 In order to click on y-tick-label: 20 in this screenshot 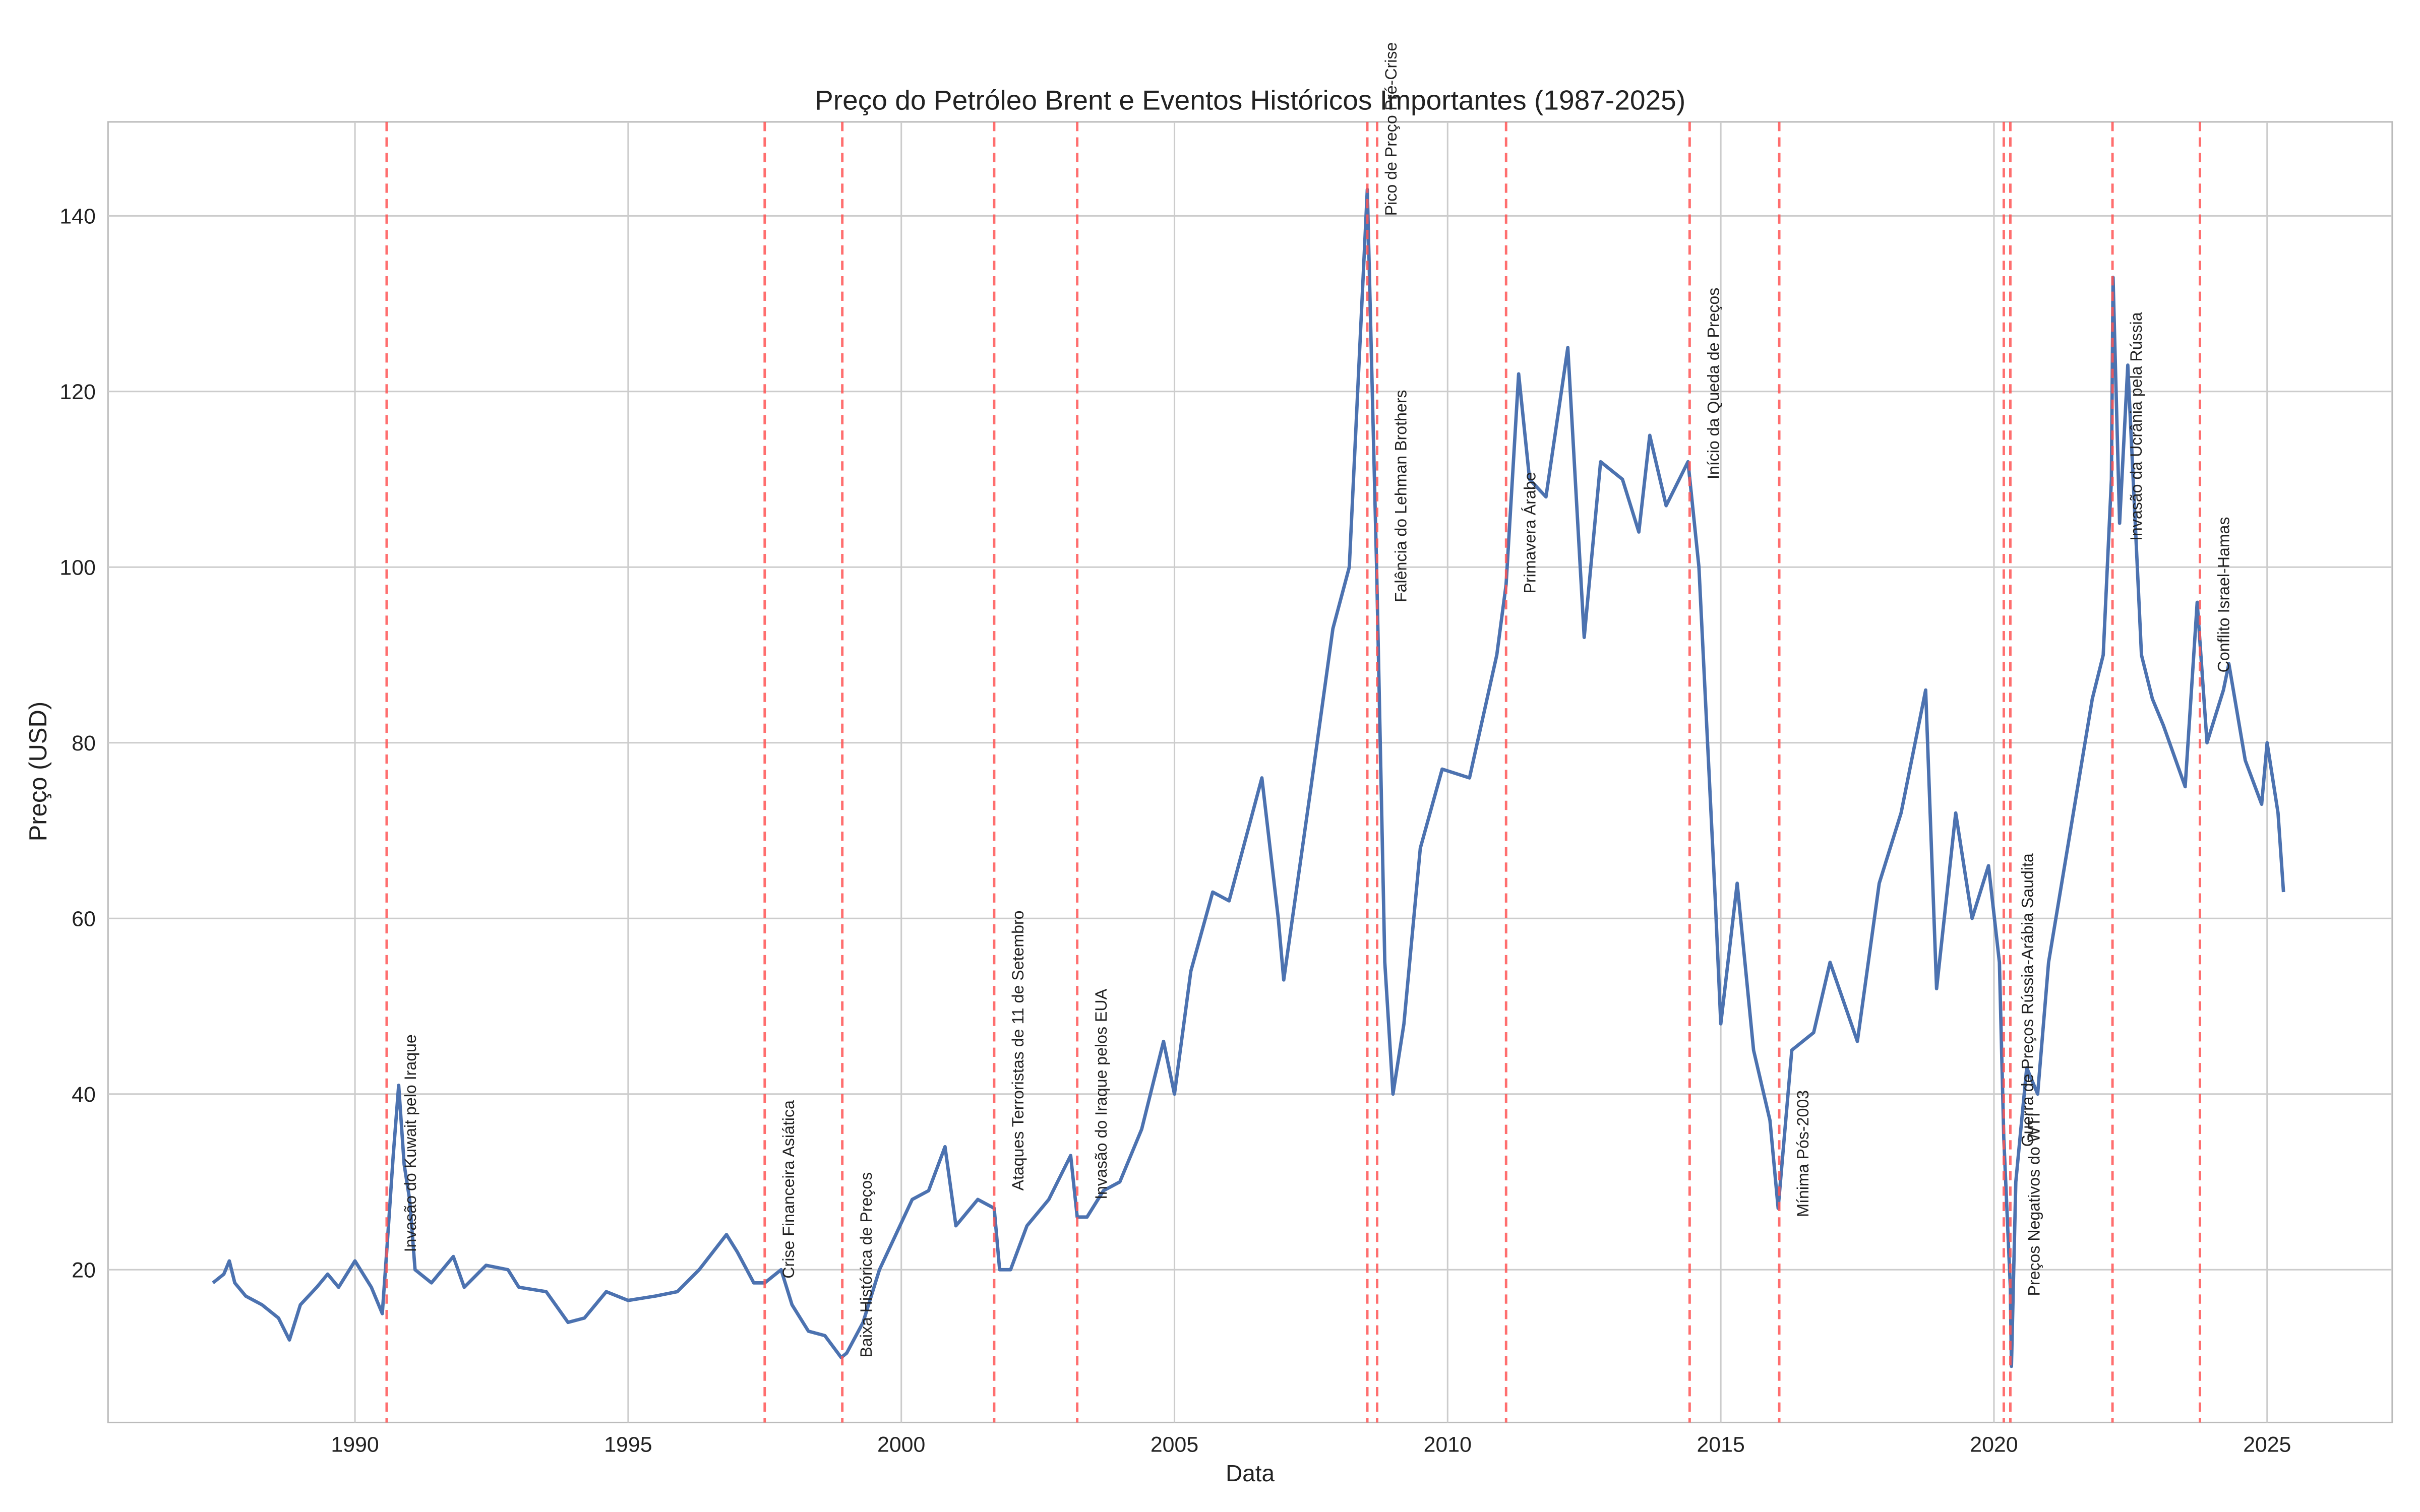, I will do `click(84, 1270)`.